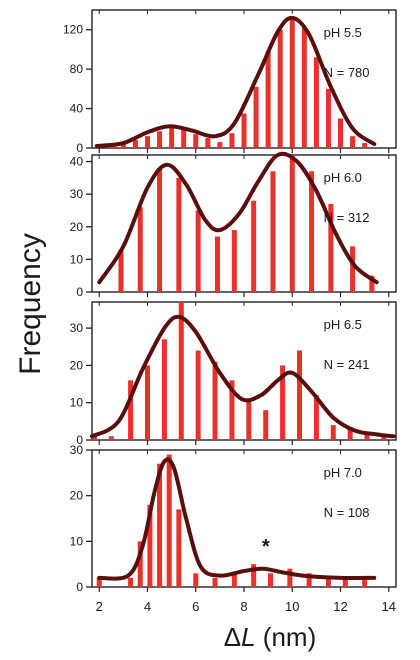 The image size is (420, 660). I want to click on x-tick-label: 8, so click(243, 606).